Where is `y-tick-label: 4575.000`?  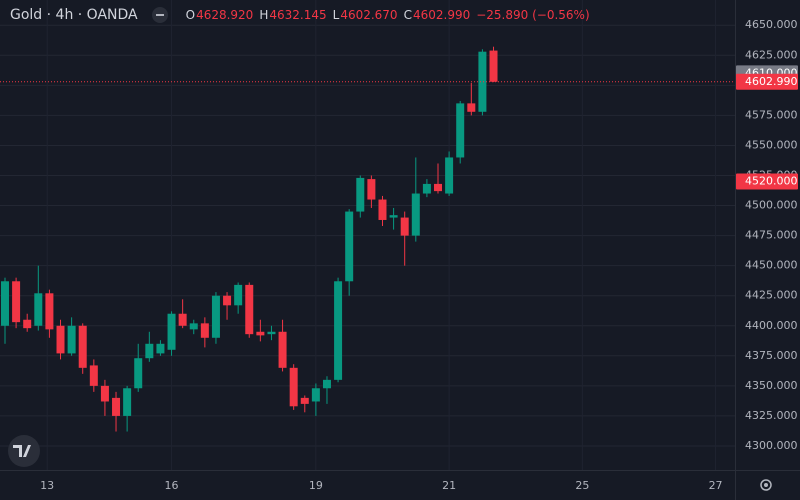
y-tick-label: 4575.000 is located at coordinates (771, 114).